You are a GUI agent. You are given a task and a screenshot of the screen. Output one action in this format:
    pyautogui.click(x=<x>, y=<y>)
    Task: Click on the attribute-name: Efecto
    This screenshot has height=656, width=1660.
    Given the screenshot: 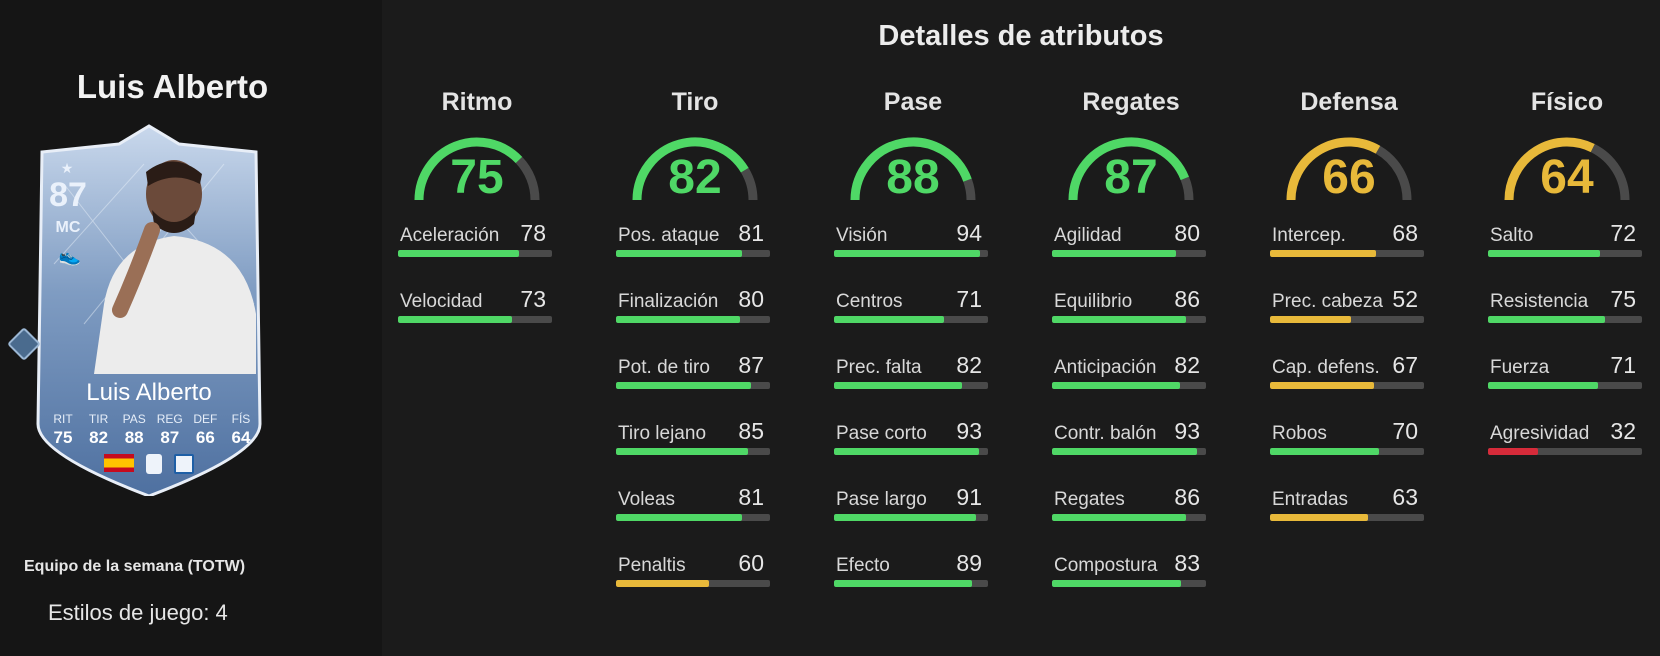 What is the action you would take?
    pyautogui.click(x=863, y=565)
    